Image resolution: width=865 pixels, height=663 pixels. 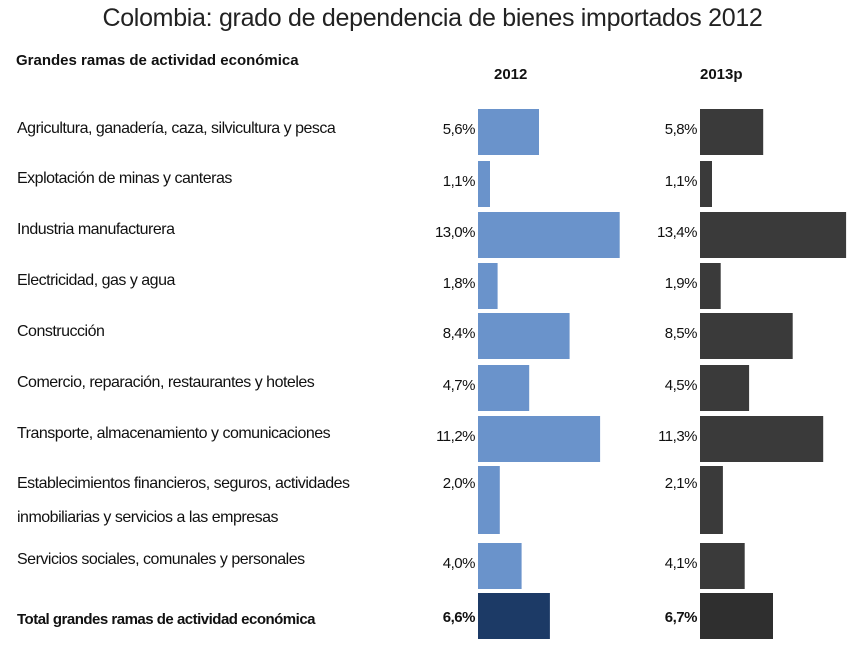 I want to click on value-label: 4,7%, so click(x=459, y=385).